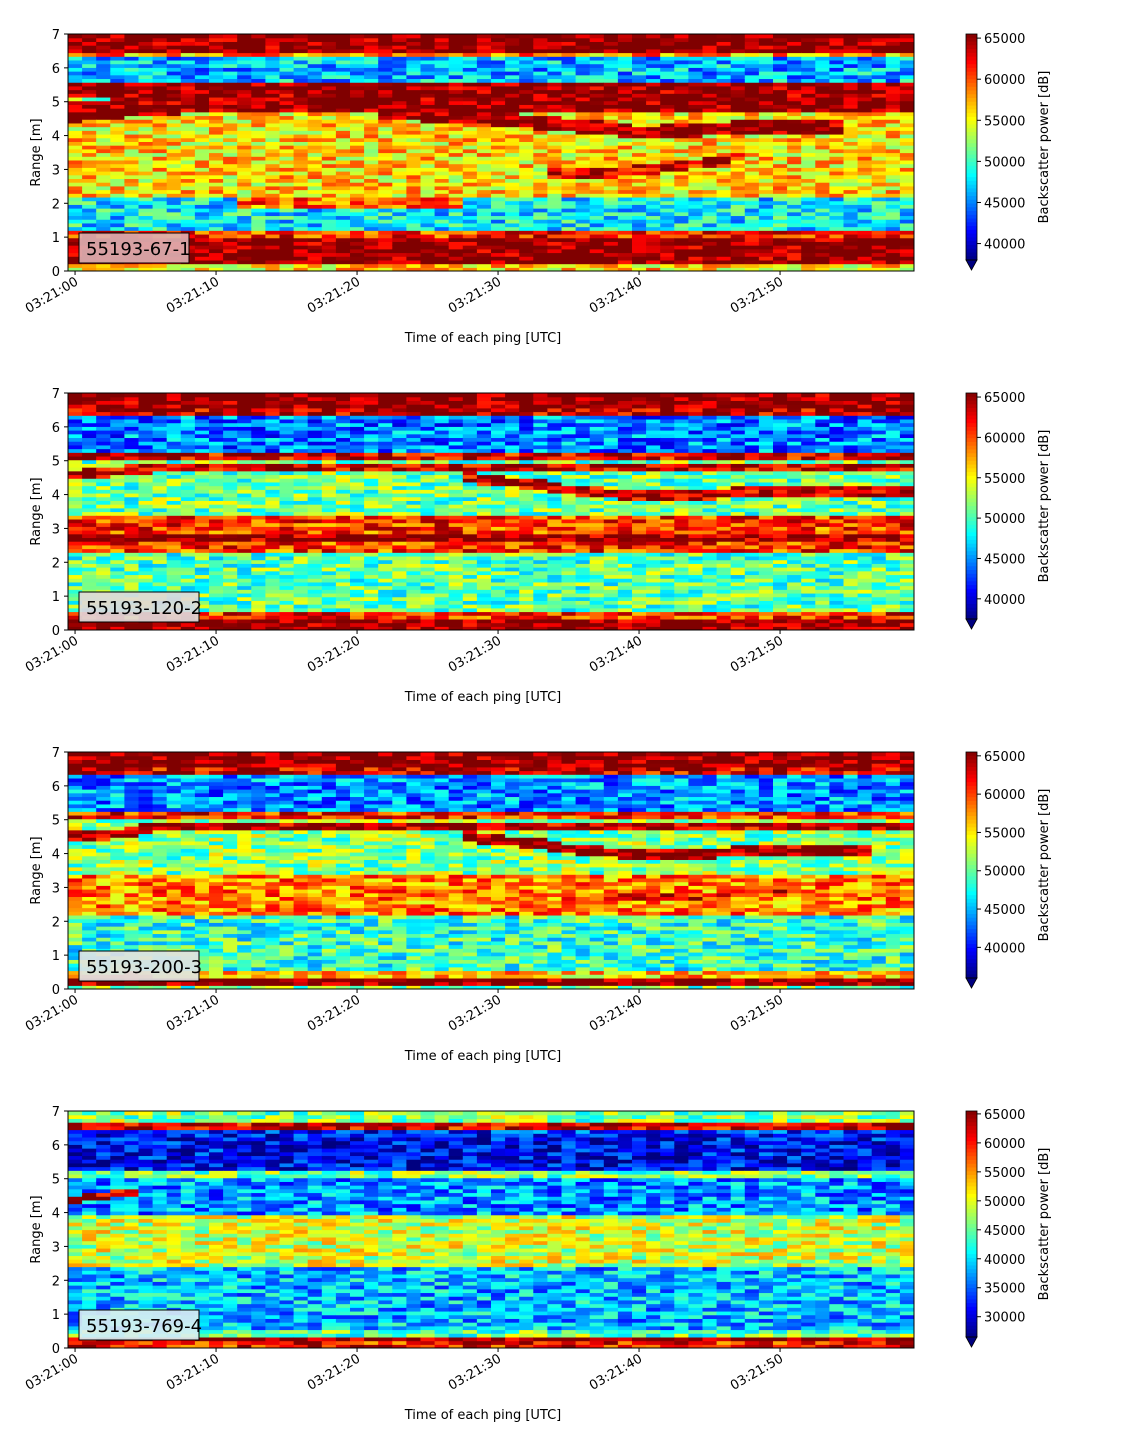 This screenshot has height=1440, width=1140. What do you see at coordinates (483, 338) in the screenshot?
I see `x-axis-label: Time of each ping [UTC]` at bounding box center [483, 338].